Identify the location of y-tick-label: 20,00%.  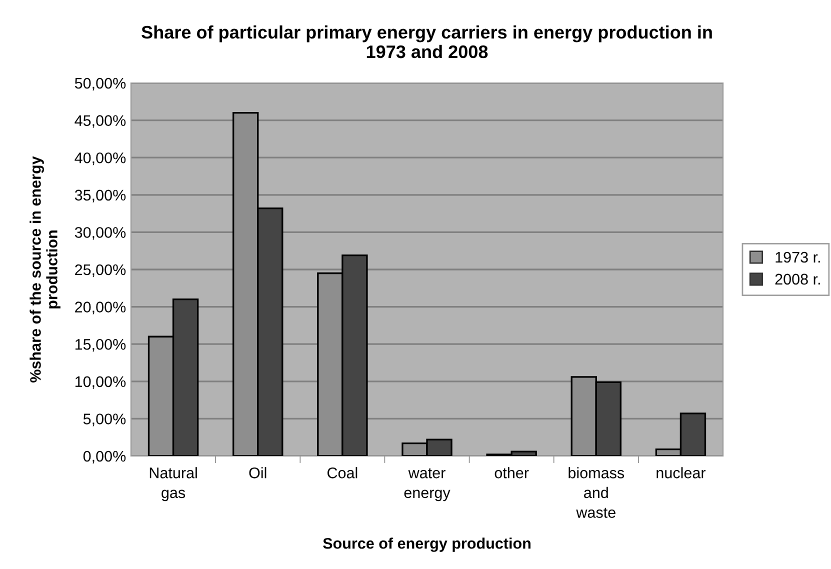
(100, 308).